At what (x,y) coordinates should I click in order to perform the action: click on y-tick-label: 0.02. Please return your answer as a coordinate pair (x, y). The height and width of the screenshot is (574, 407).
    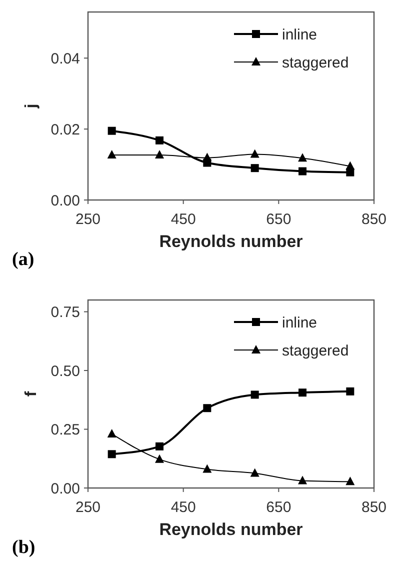
    Looking at the image, I should click on (65, 129).